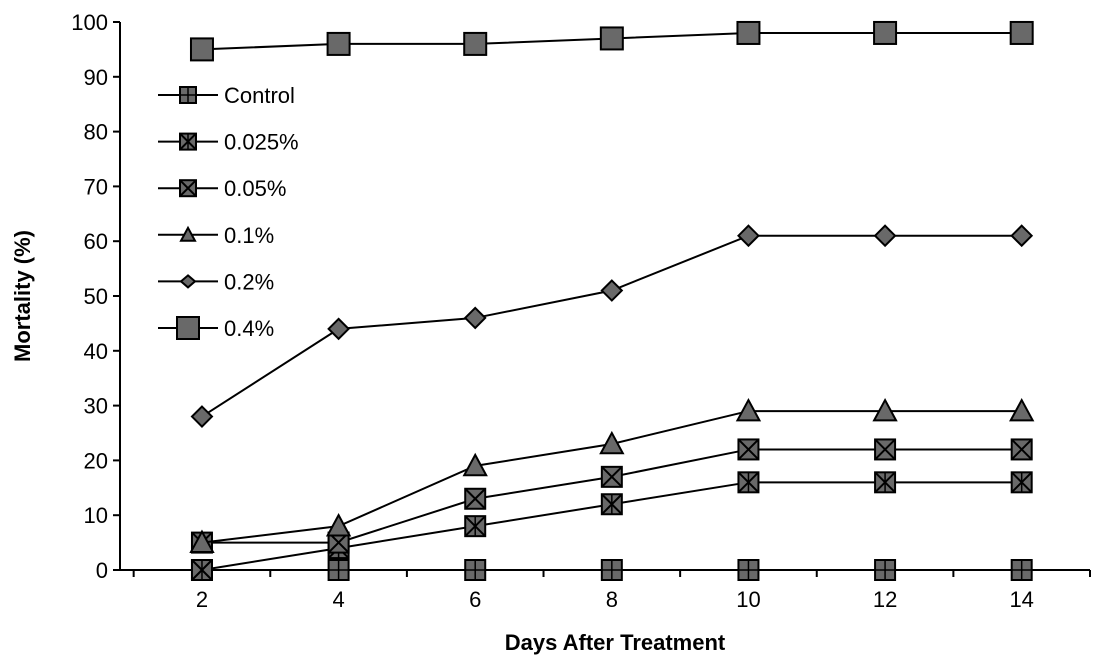  Describe the element at coordinates (202, 599) in the screenshot. I see `x-tick-label: 2` at that location.